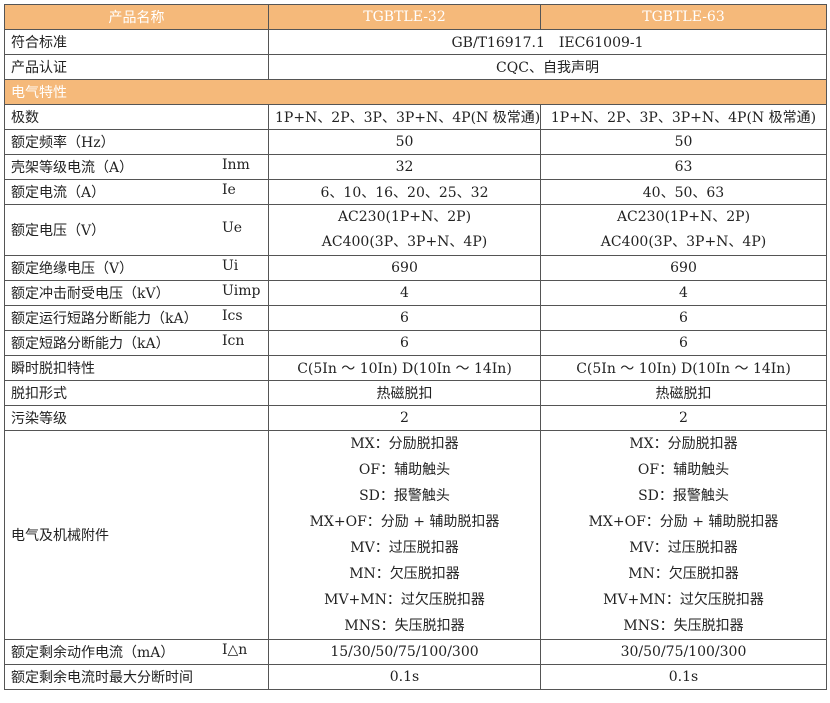  What do you see at coordinates (136, 117) in the screenshot?
I see `row-label: 极数` at bounding box center [136, 117].